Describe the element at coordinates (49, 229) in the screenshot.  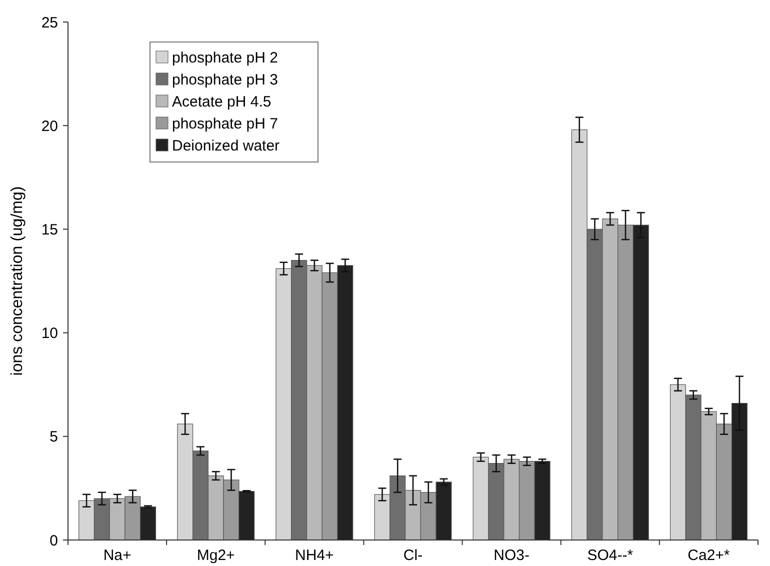
I see `y-tick-label: 15` at that location.